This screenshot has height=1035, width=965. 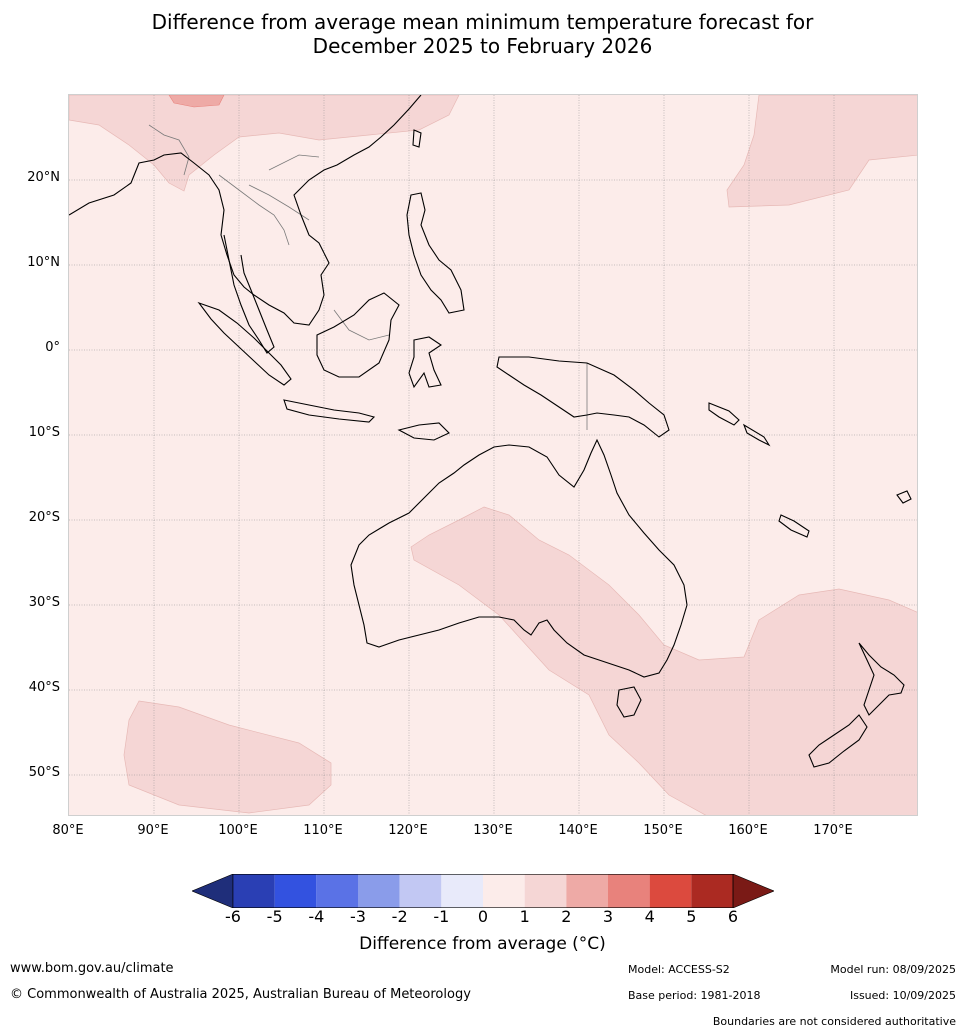 I want to click on colorbar-tick-label: -5, so click(x=274, y=916).